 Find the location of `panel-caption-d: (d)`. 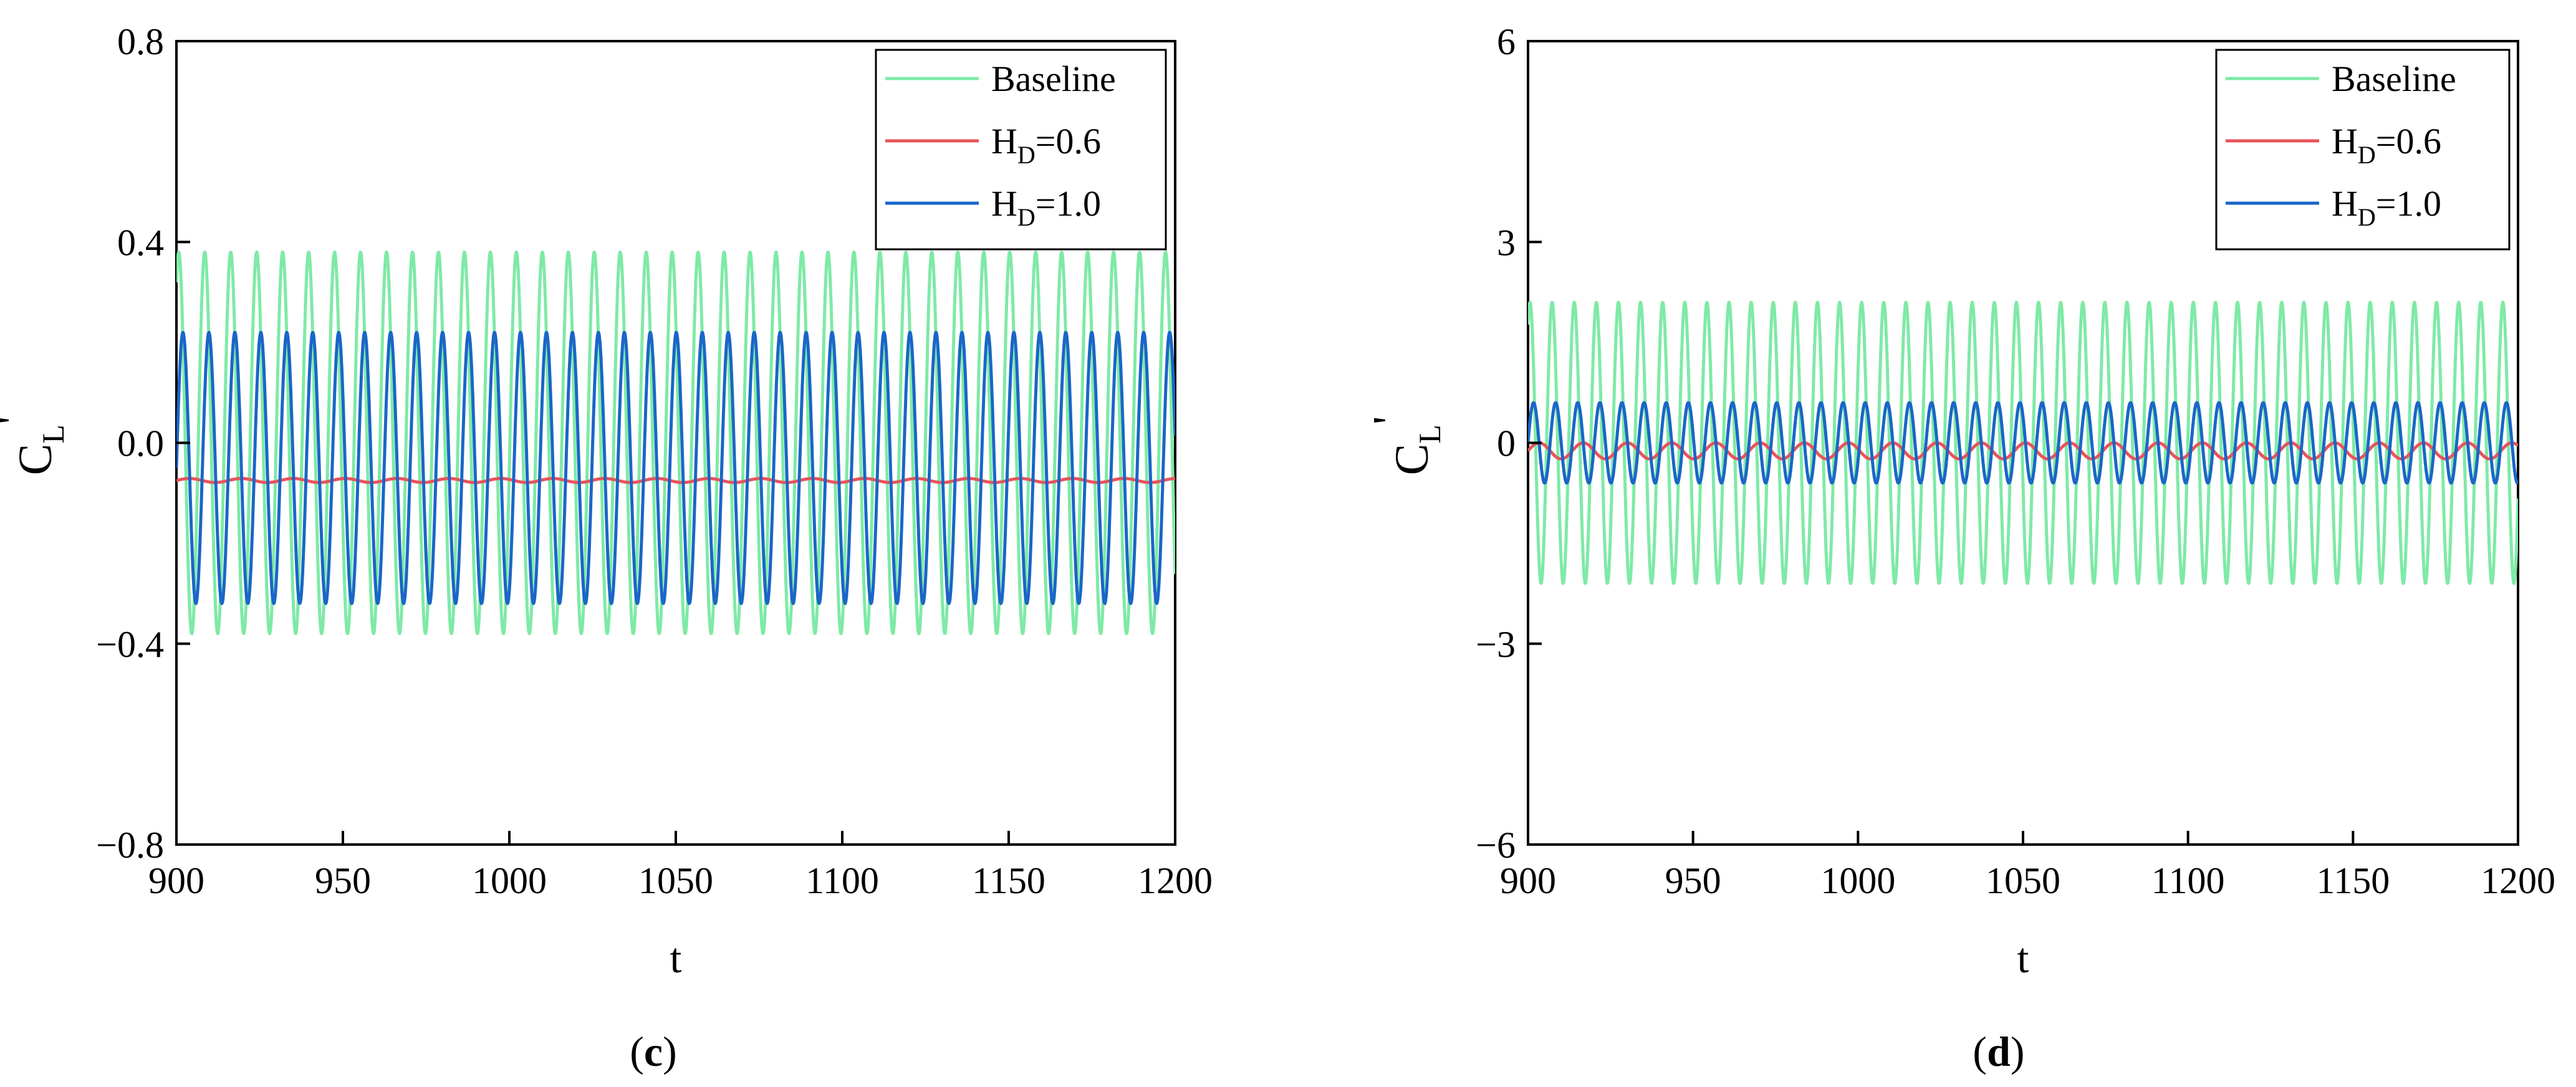

panel-caption-d: (d) is located at coordinates (1998, 1051).